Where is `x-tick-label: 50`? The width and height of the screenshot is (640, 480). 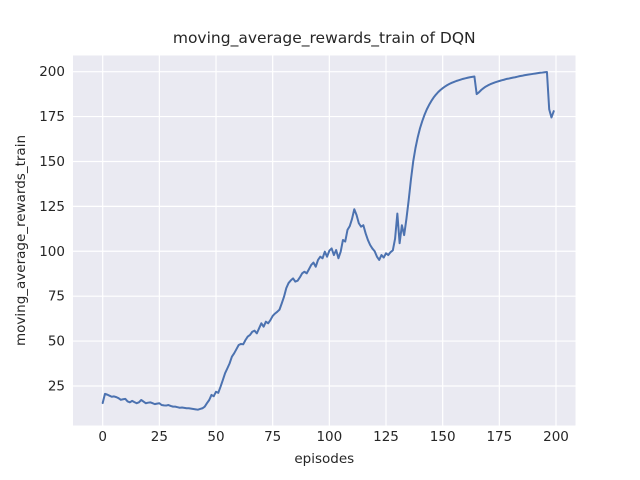 x-tick-label: 50 is located at coordinates (215, 437).